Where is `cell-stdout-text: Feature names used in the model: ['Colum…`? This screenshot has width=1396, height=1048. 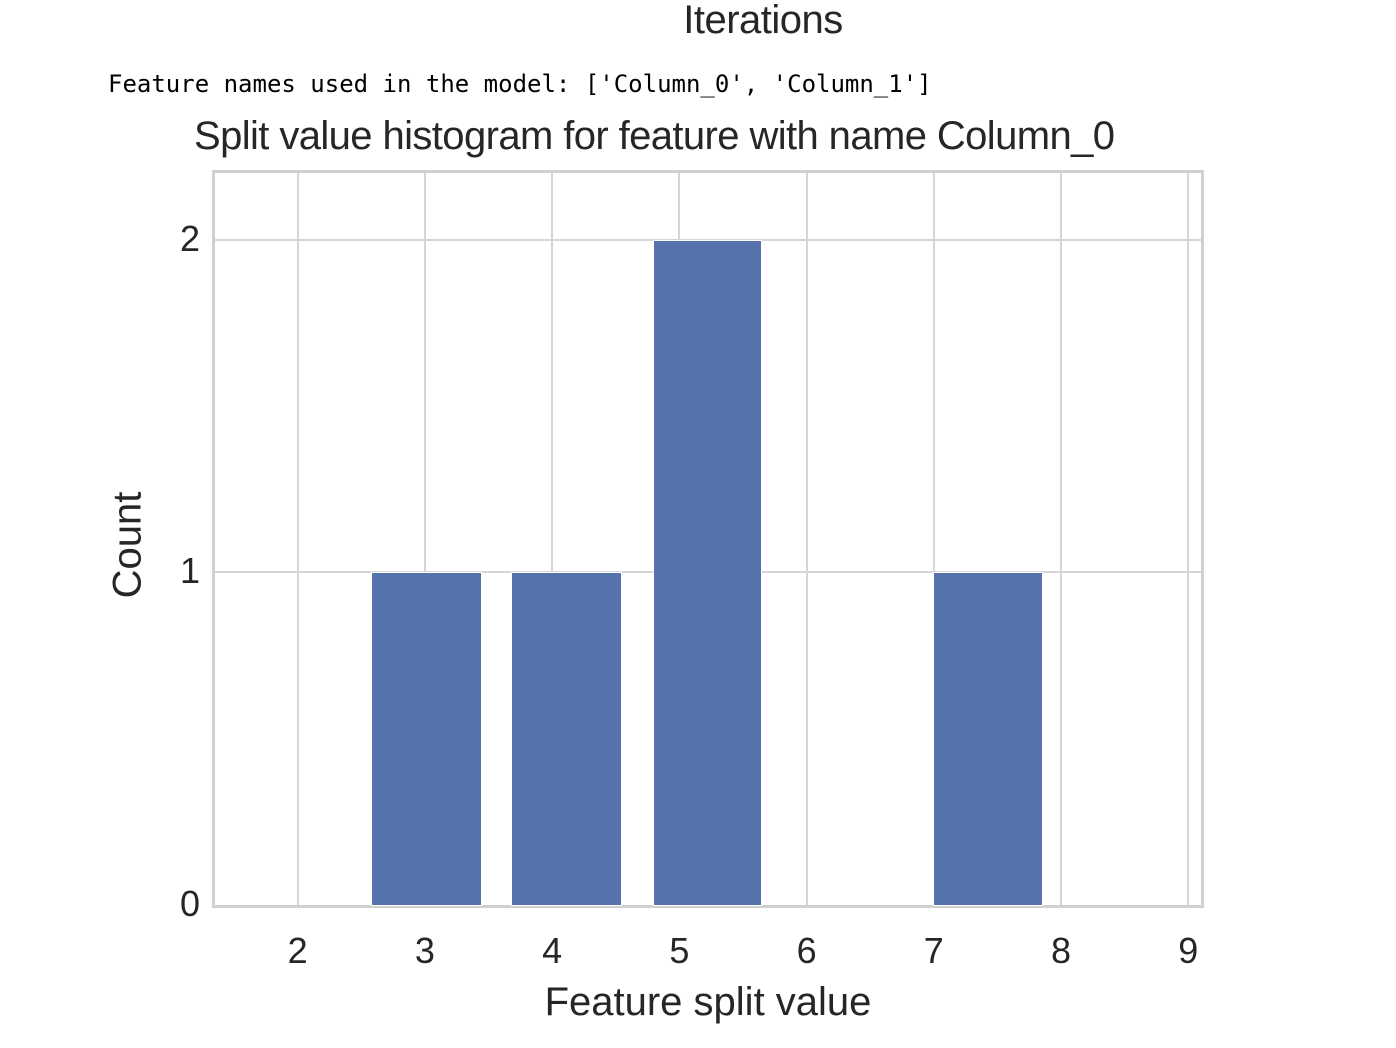 cell-stdout-text: Feature names used in the model: ['Colum… is located at coordinates (520, 84).